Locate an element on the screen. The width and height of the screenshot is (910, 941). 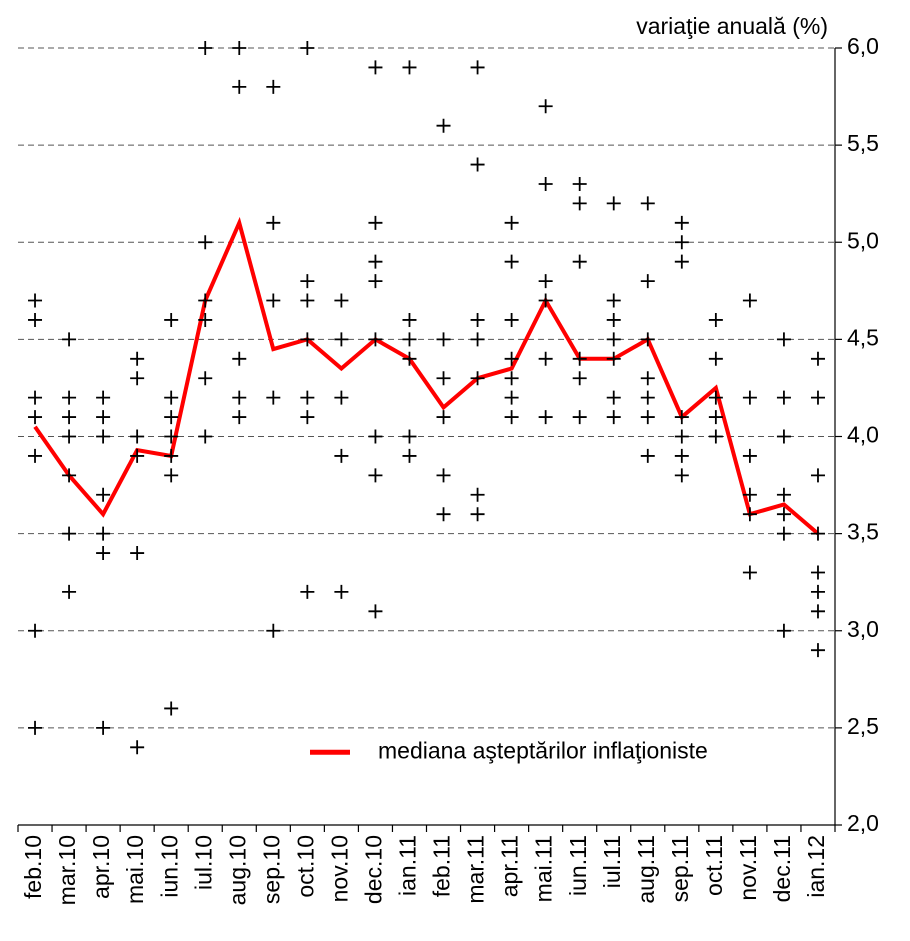
y-tick-label: 6,0 is located at coordinates (863, 46).